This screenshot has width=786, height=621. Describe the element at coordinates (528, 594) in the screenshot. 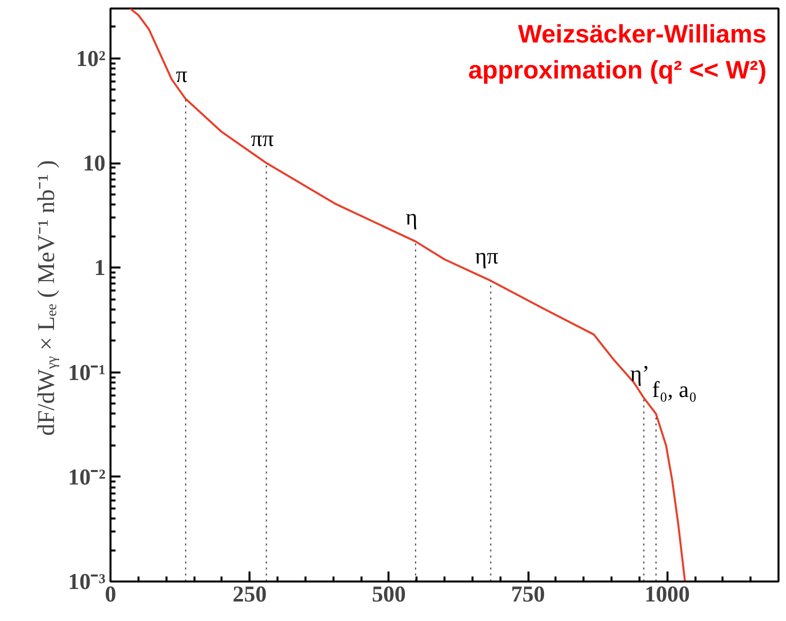

I see `x-tick-label: 750` at that location.